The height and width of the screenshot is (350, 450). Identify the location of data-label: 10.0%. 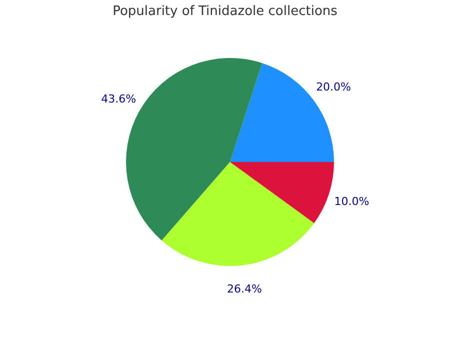
(352, 201).